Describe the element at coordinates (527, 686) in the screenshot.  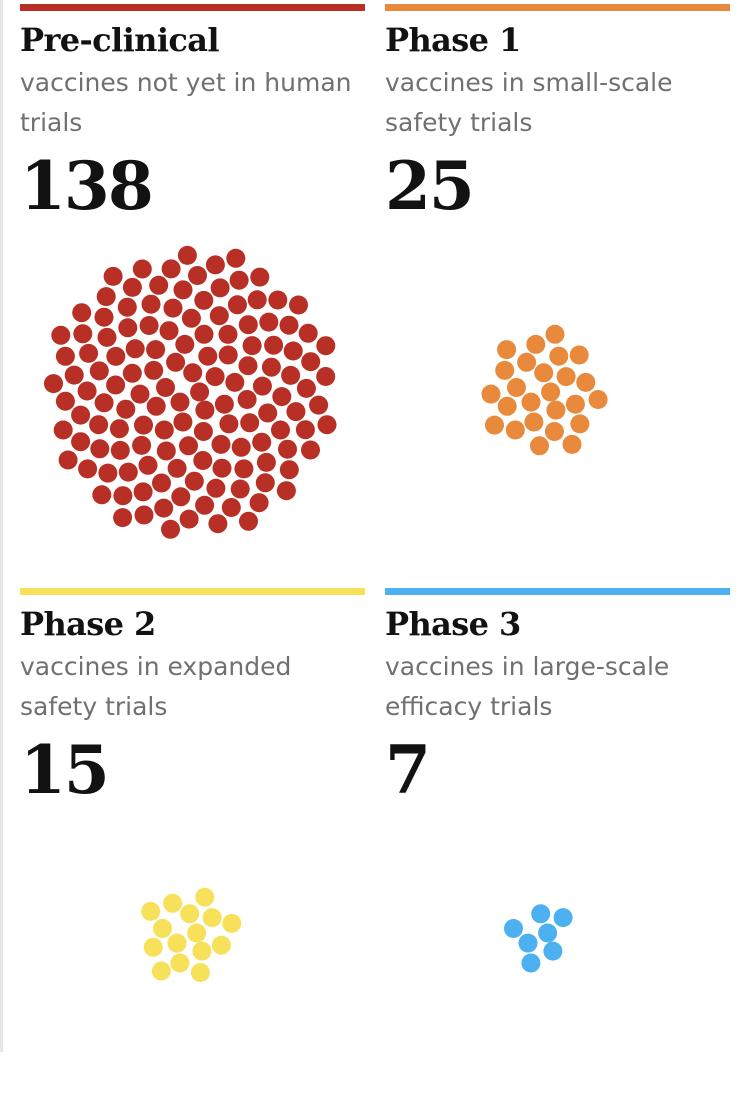
I see `phase-description: vaccines in large-scale efficacy trials` at that location.